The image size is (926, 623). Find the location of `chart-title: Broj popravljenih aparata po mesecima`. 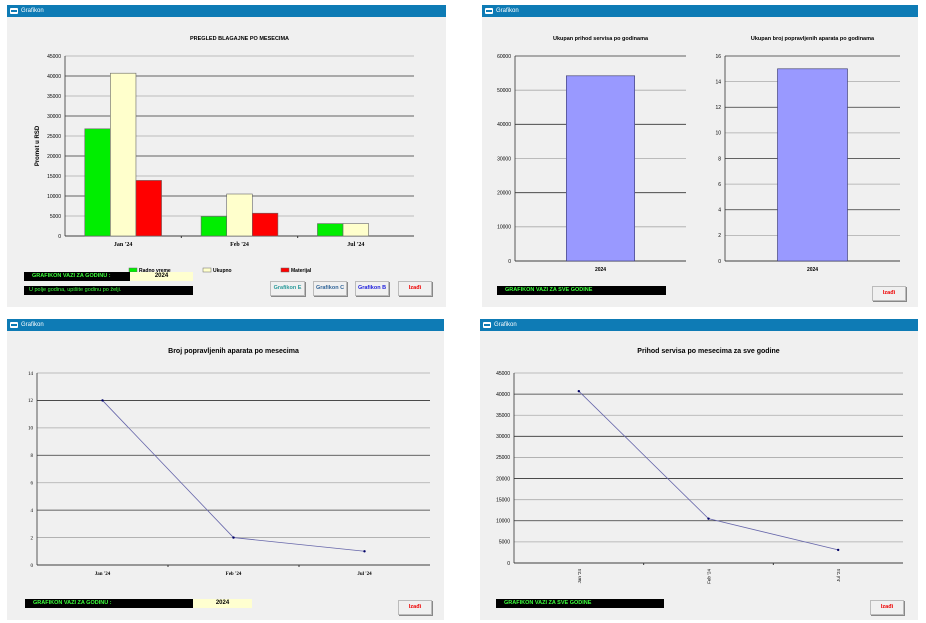

chart-title: Broj popravljenih aparata po mesecima is located at coordinates (233, 351).